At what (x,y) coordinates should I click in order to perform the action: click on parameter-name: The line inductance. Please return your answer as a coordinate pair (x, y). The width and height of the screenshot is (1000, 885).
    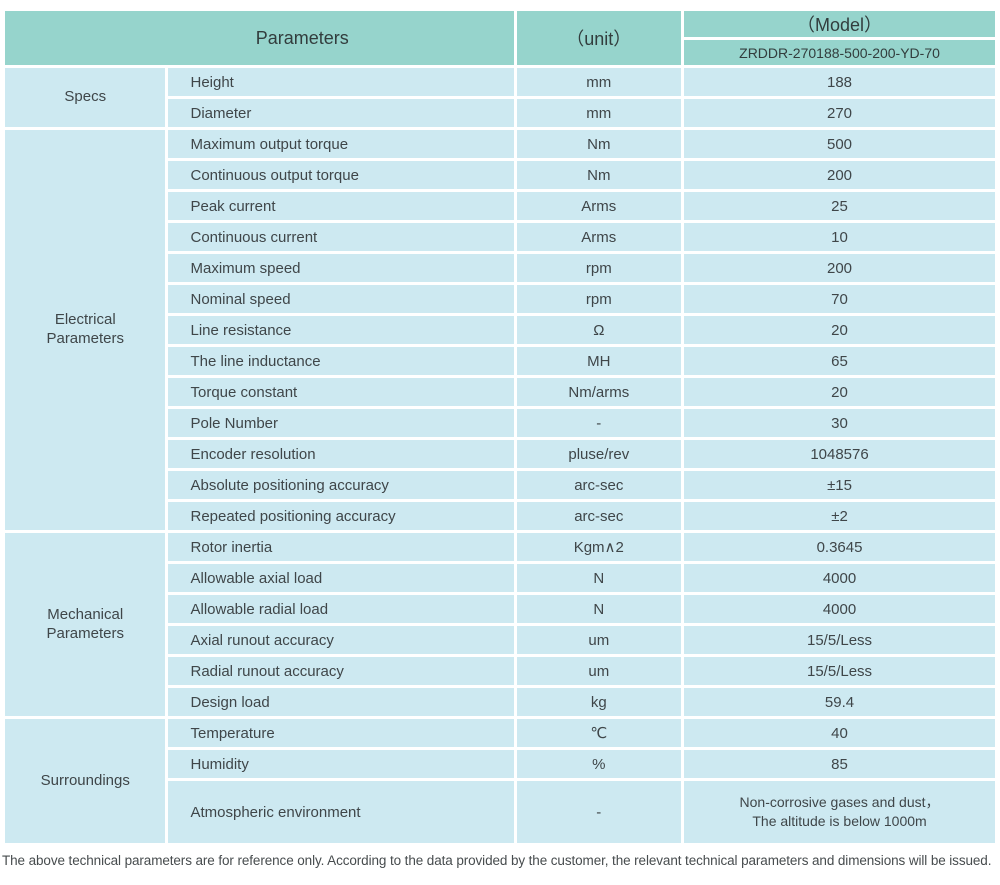
    Looking at the image, I should click on (341, 361).